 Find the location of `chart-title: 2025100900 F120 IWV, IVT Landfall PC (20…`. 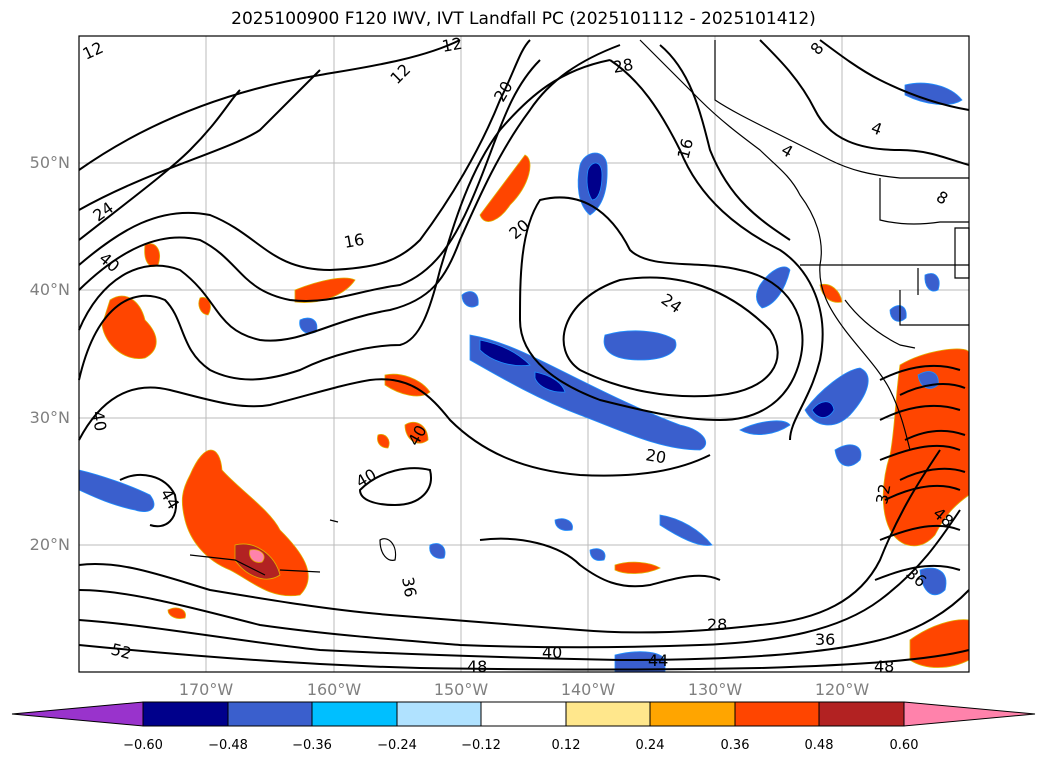

chart-title: 2025100900 F120 IWV, IVT Landfall PC (20… is located at coordinates (523, 19).